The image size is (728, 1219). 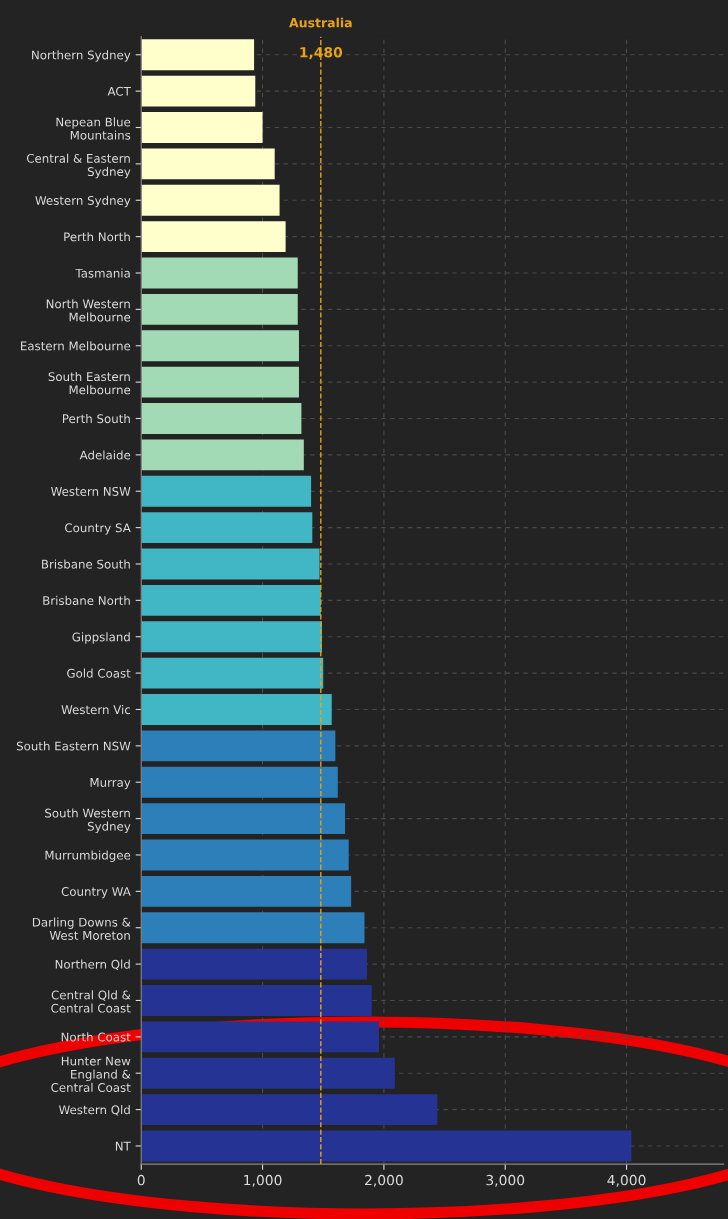 What do you see at coordinates (88, 310) in the screenshot?
I see `y-tick-label: North Western Melbourne` at bounding box center [88, 310].